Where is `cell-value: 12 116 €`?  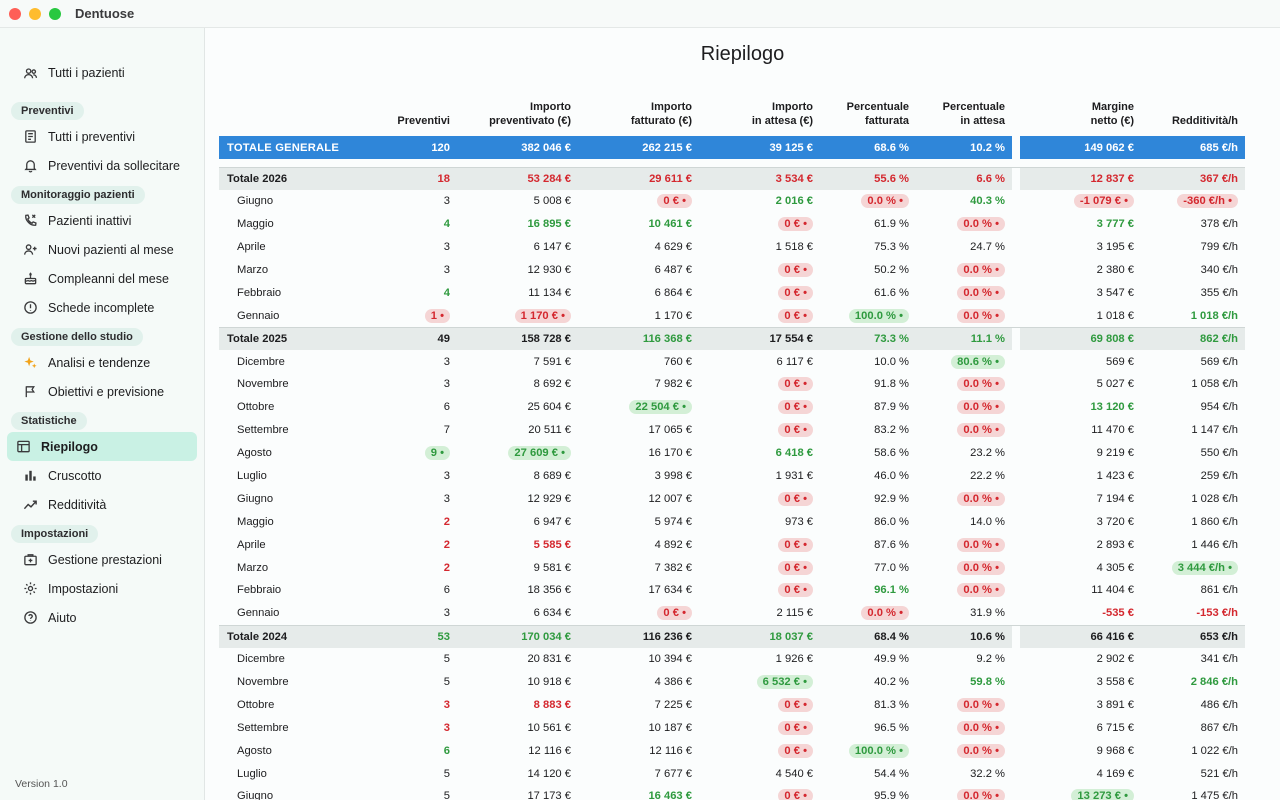
cell-value: 12 116 € is located at coordinates (549, 750).